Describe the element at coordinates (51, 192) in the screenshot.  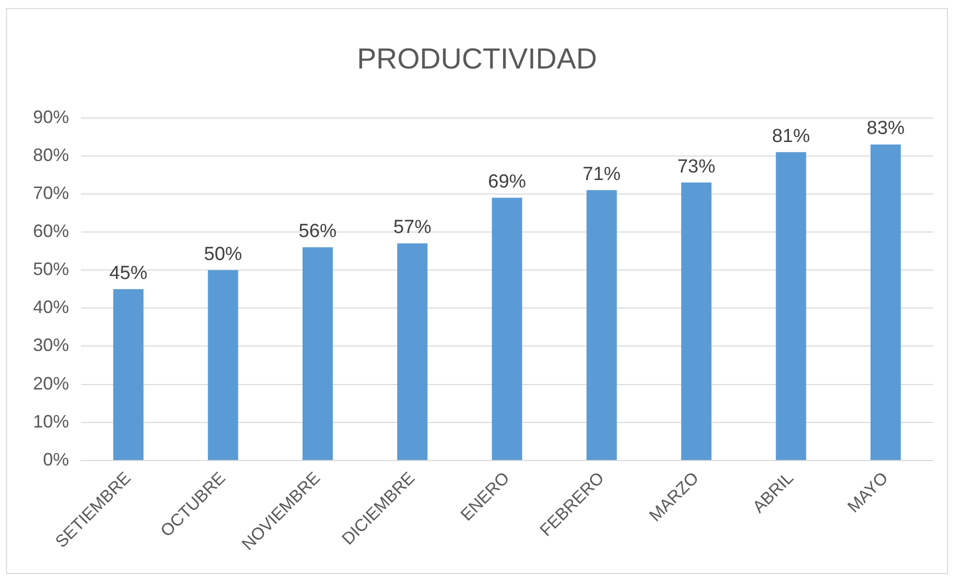
I see `y-tick-label: 70%` at that location.